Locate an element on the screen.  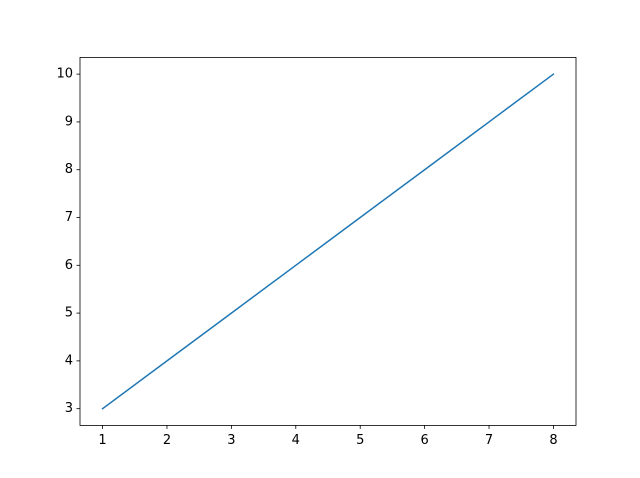
y-tick-label: 7 is located at coordinates (69, 217).